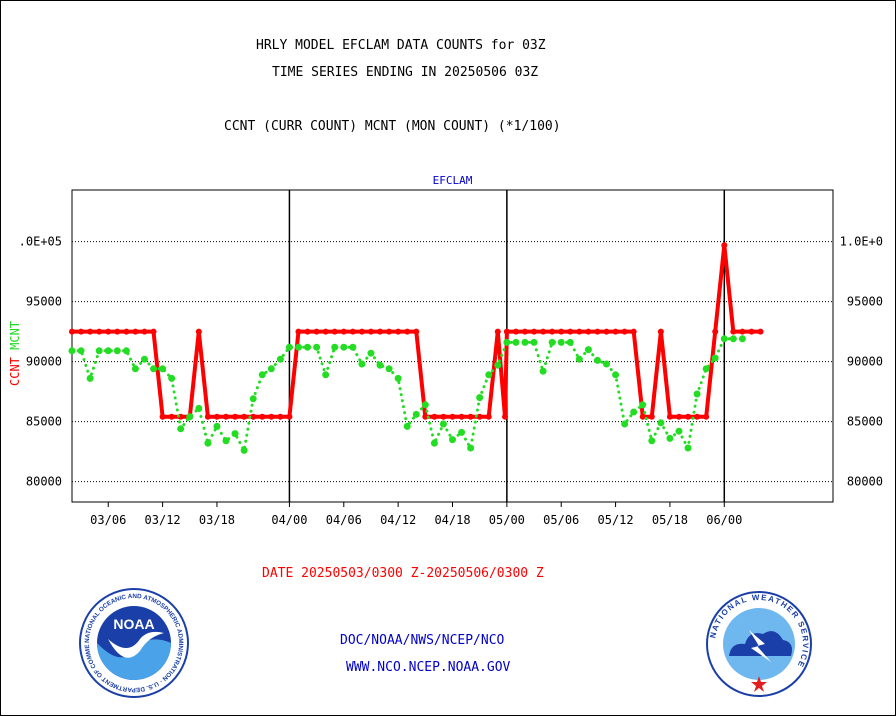  I want to click on chart-title-line2: TIME SERIES ENDING IN 20250506 03Z, so click(405, 72).